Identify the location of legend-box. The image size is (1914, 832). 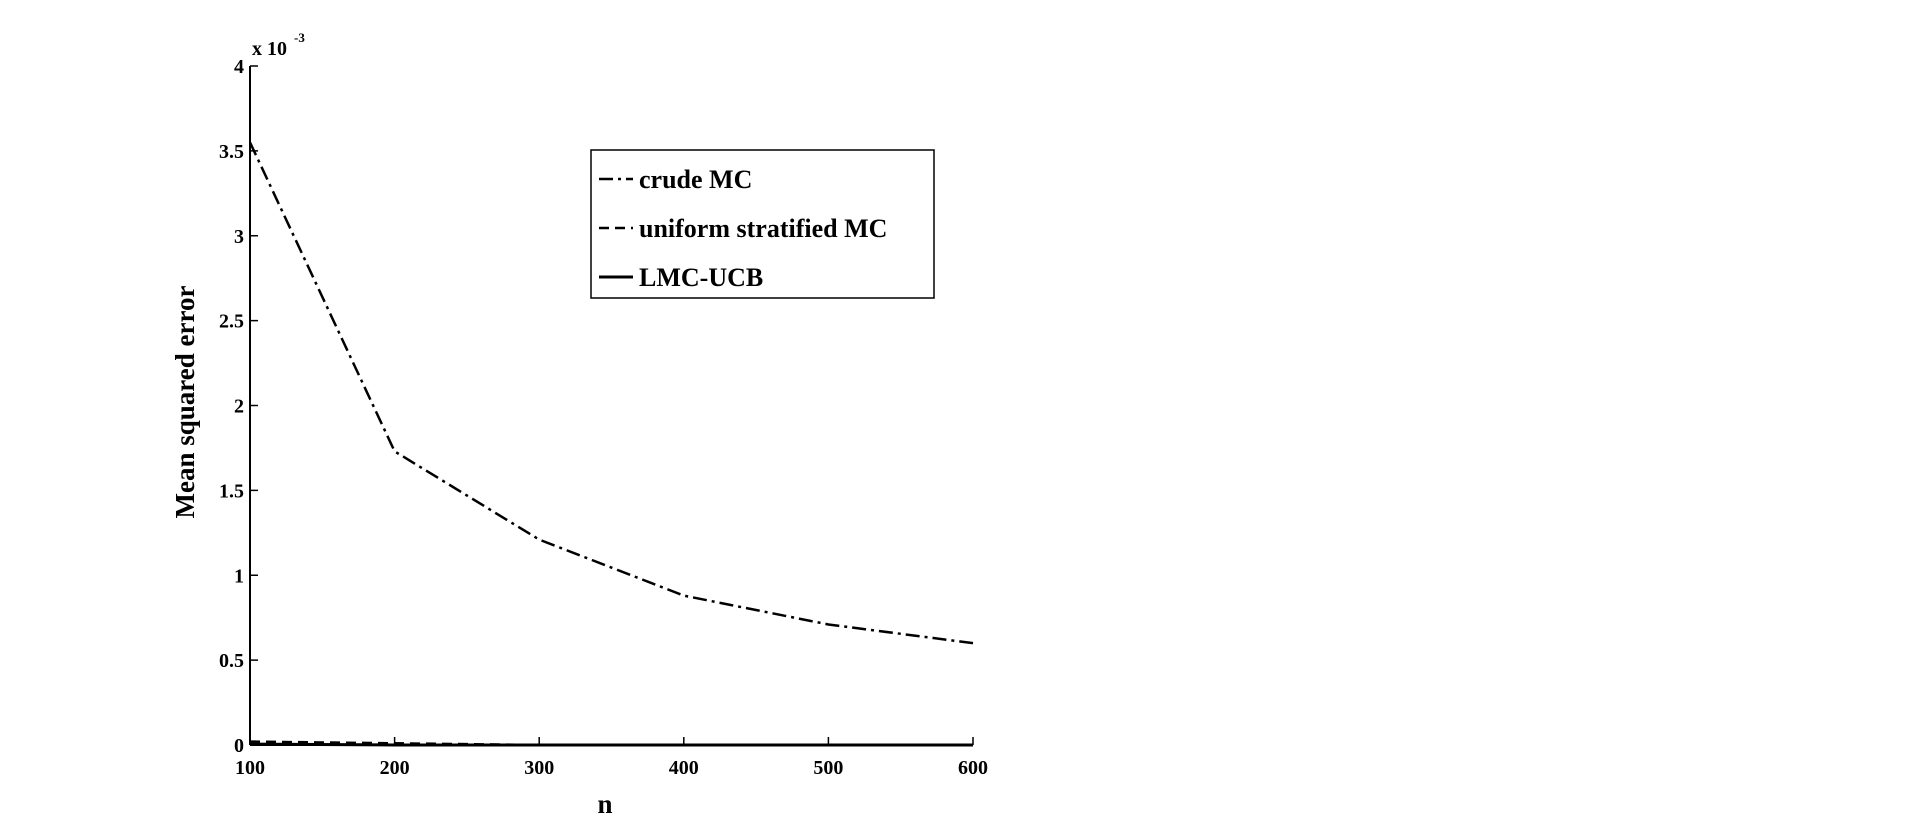
(762, 224).